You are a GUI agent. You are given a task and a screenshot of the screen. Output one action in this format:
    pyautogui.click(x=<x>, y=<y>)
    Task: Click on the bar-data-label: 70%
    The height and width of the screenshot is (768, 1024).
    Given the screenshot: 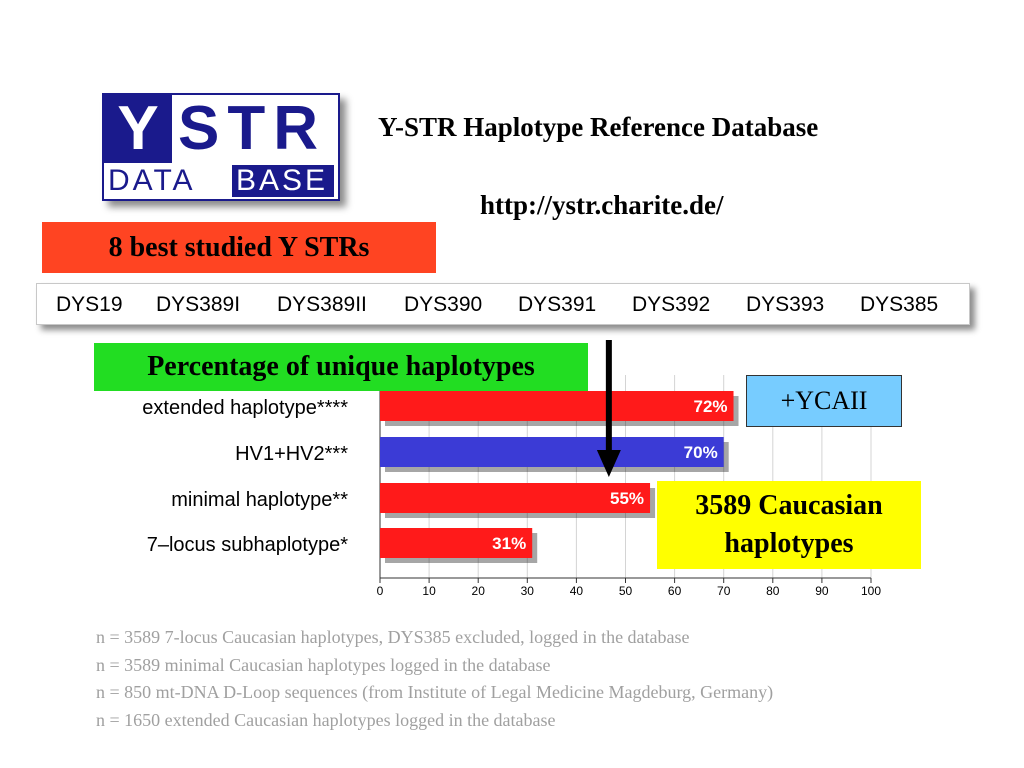 What is the action you would take?
    pyautogui.click(x=701, y=452)
    